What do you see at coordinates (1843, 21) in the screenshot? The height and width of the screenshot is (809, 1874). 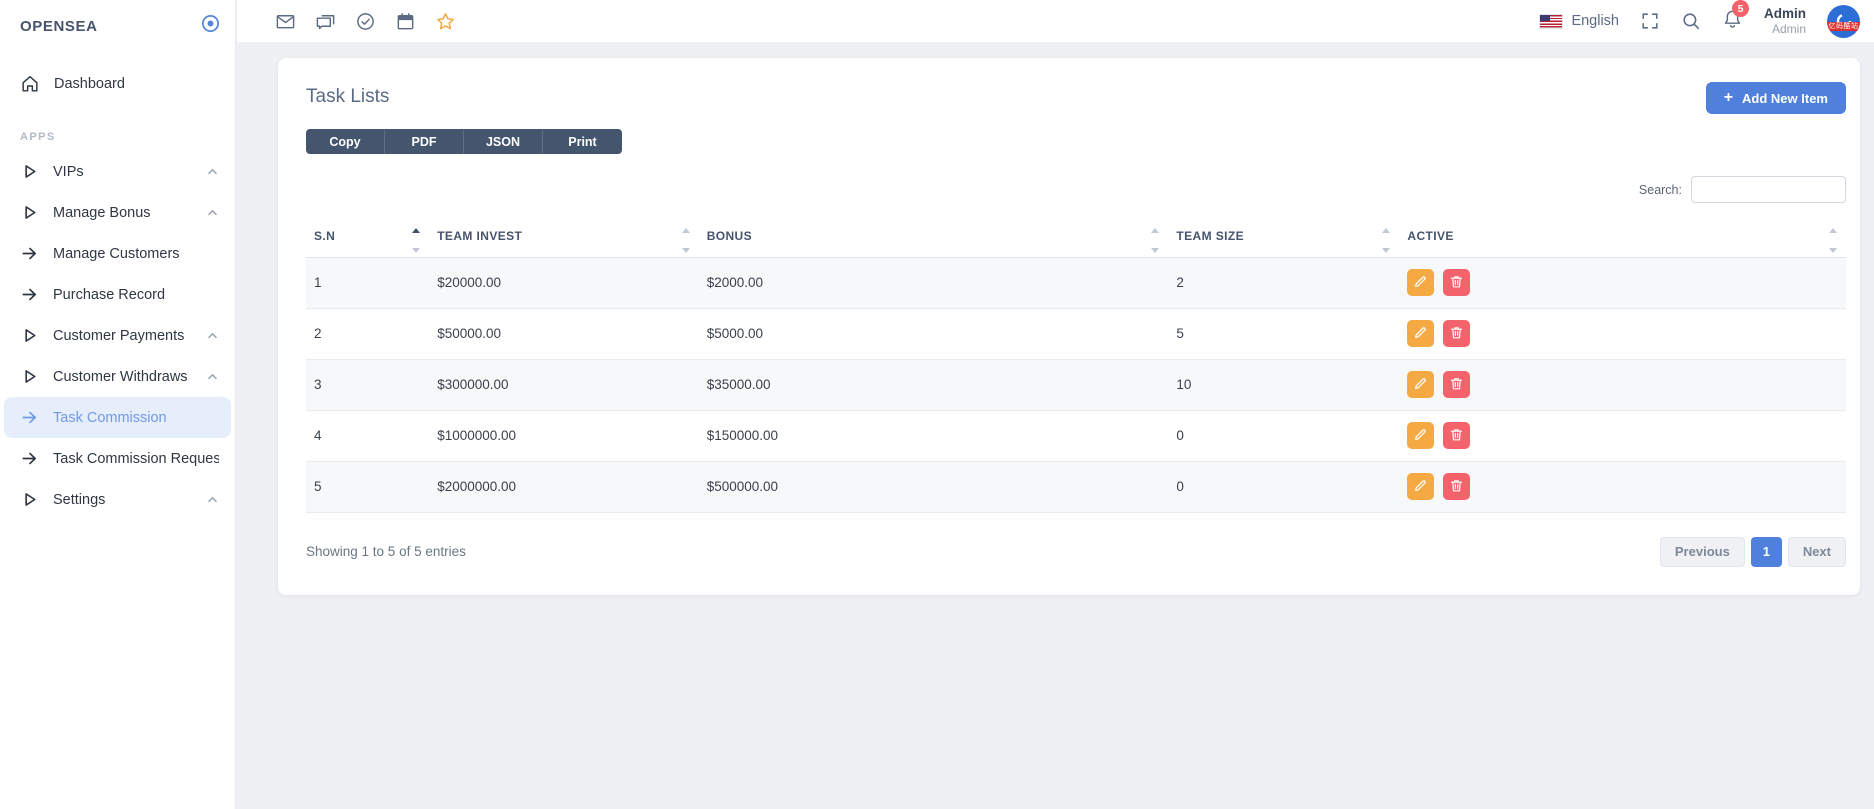 I see `avatar: 亿码酷站` at bounding box center [1843, 21].